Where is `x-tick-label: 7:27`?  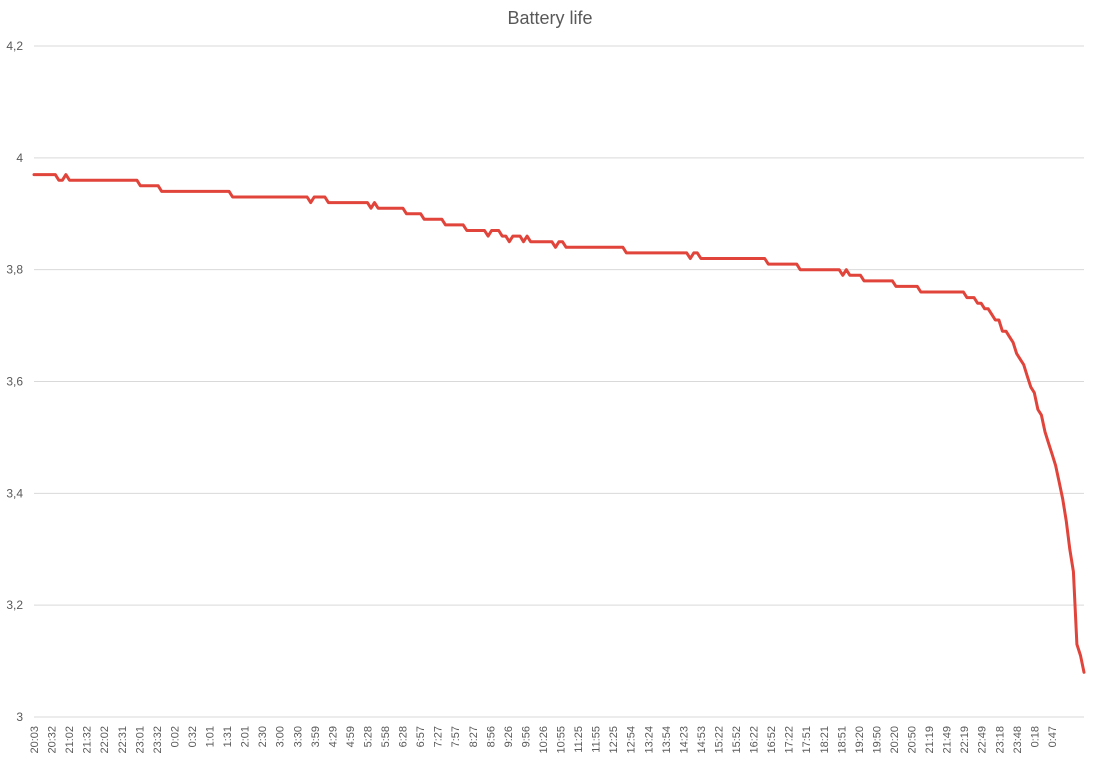
x-tick-label: 7:27 is located at coordinates (439, 736).